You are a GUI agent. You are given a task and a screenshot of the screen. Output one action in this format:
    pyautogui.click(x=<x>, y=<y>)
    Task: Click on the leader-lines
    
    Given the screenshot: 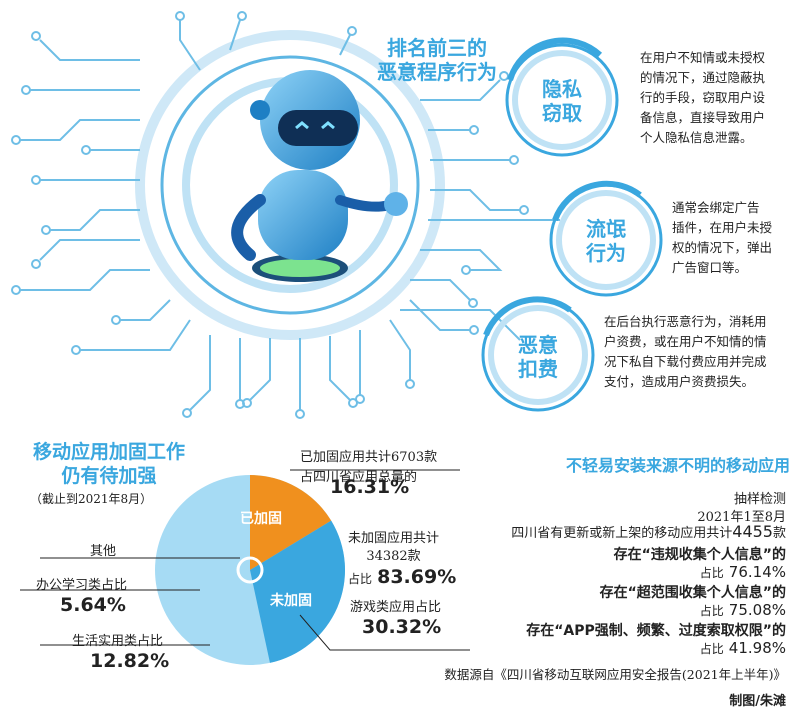 What is the action you would take?
    pyautogui.click(x=245, y=560)
    